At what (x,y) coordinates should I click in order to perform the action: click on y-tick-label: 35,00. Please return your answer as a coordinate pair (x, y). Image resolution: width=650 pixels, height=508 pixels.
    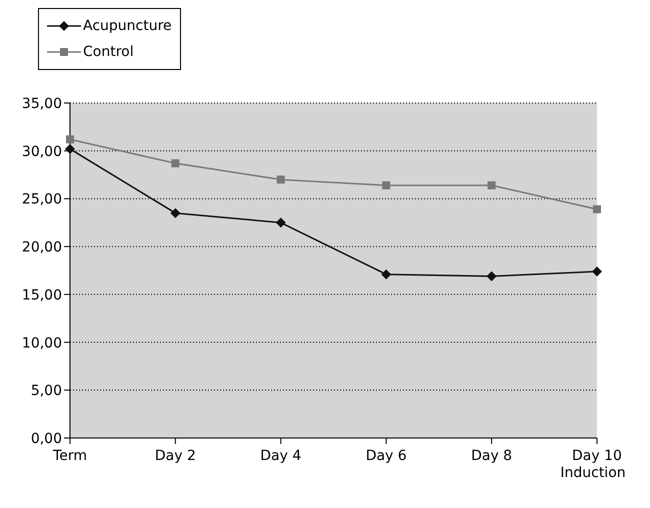
    Looking at the image, I should click on (42, 104).